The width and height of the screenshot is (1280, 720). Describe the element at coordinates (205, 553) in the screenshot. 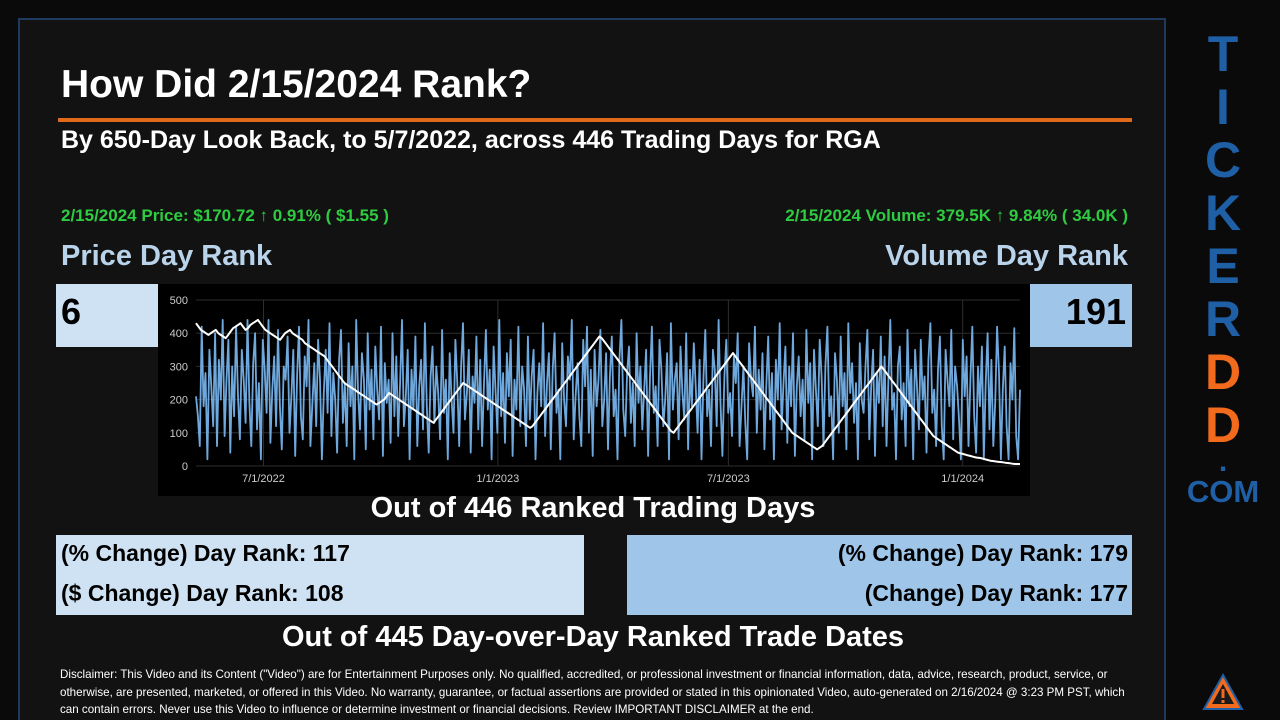

I see `price-pct-change-rank: (% Change) Day Rank: 117` at that location.